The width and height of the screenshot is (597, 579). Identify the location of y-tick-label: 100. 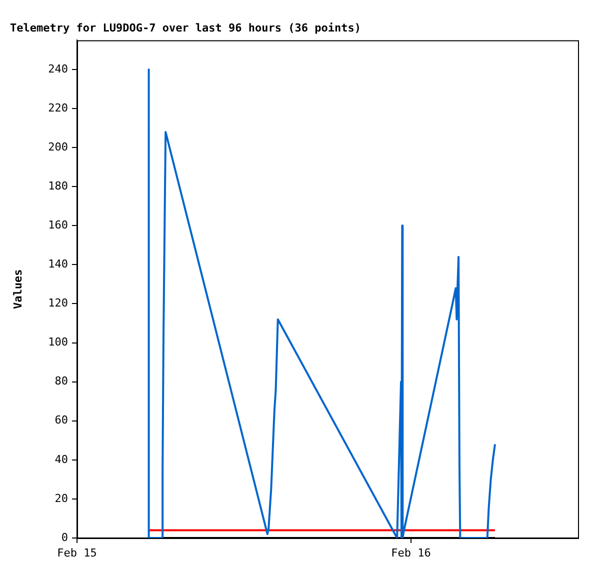
(58, 342).